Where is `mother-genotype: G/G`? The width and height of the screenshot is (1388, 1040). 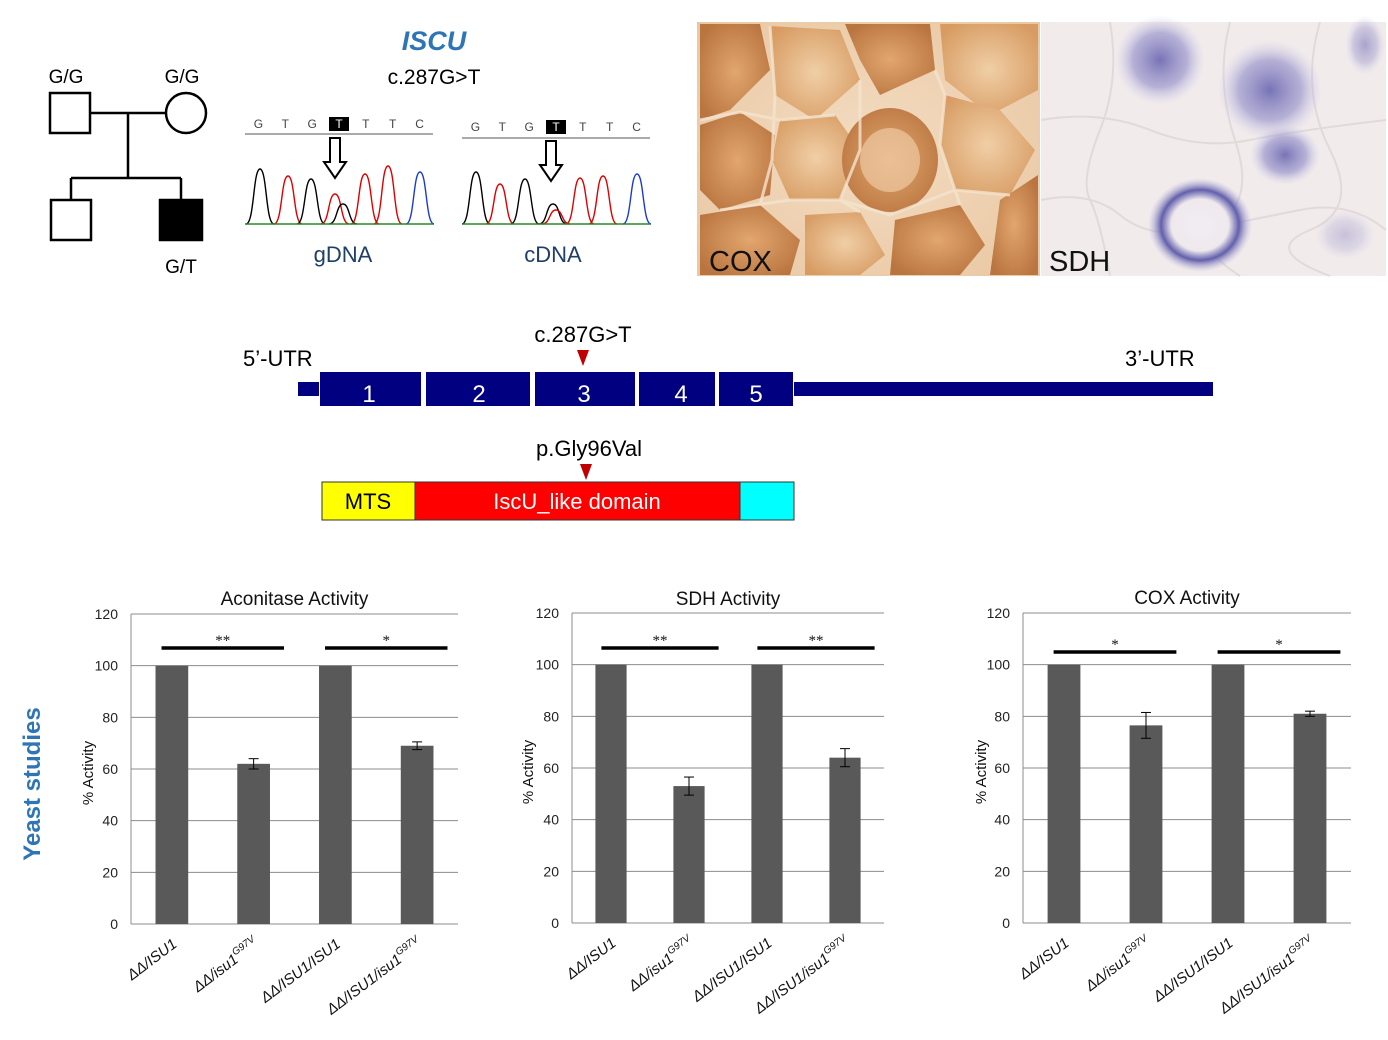 mother-genotype: G/G is located at coordinates (182, 77).